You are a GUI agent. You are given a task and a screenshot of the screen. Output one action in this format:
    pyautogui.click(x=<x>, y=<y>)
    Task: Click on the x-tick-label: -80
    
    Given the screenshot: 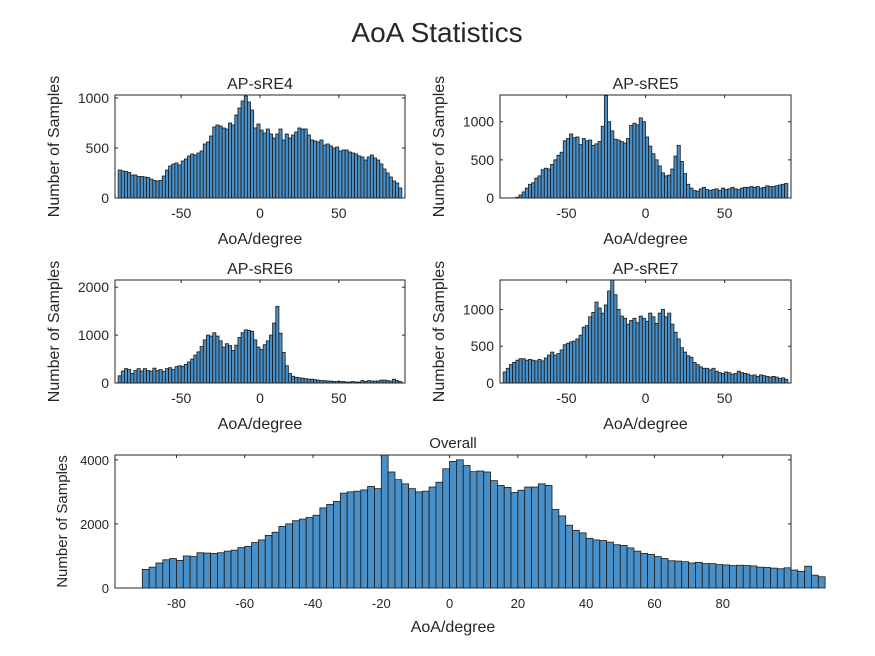 What is the action you would take?
    pyautogui.click(x=176, y=603)
    